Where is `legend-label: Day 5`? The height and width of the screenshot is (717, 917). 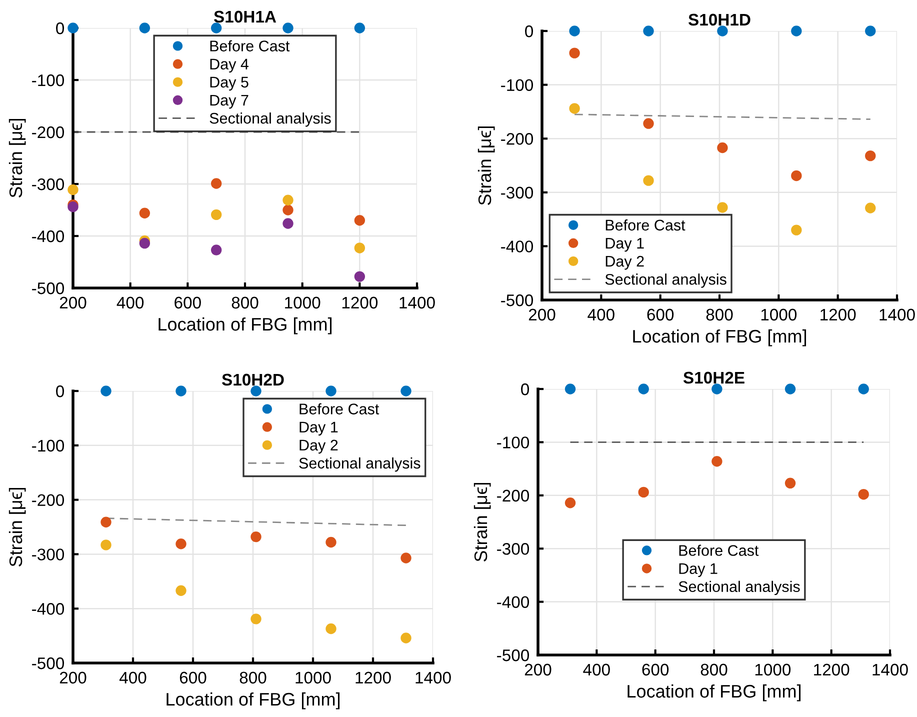 legend-label: Day 5 is located at coordinates (229, 83).